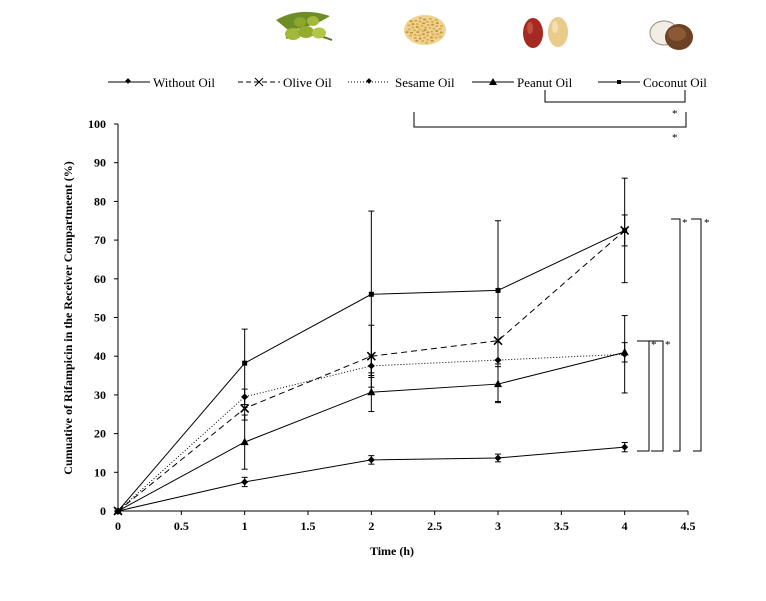  I want to click on legend-label: Peanut Oil, so click(545, 82).